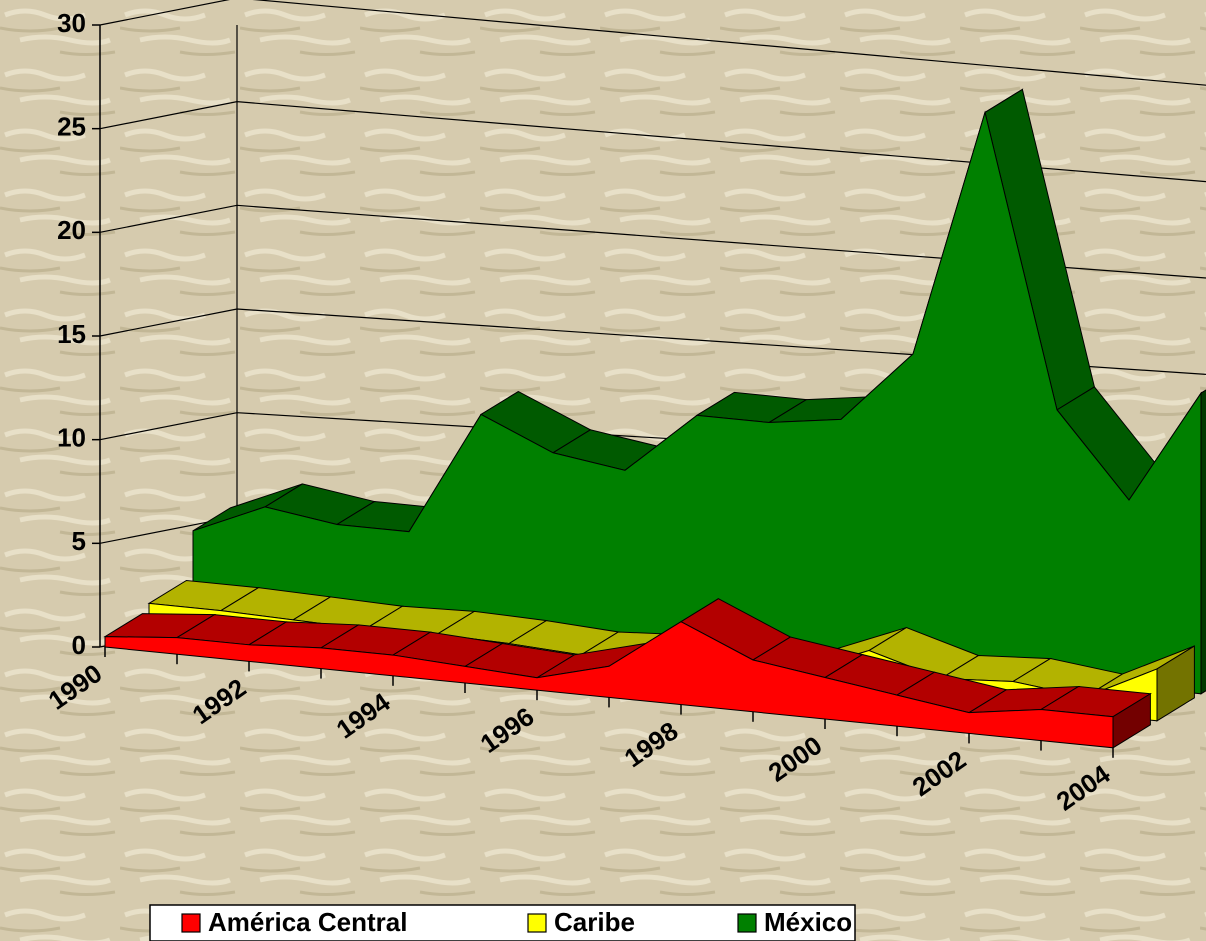  I want to click on y-tick-label: 15, so click(71, 334).